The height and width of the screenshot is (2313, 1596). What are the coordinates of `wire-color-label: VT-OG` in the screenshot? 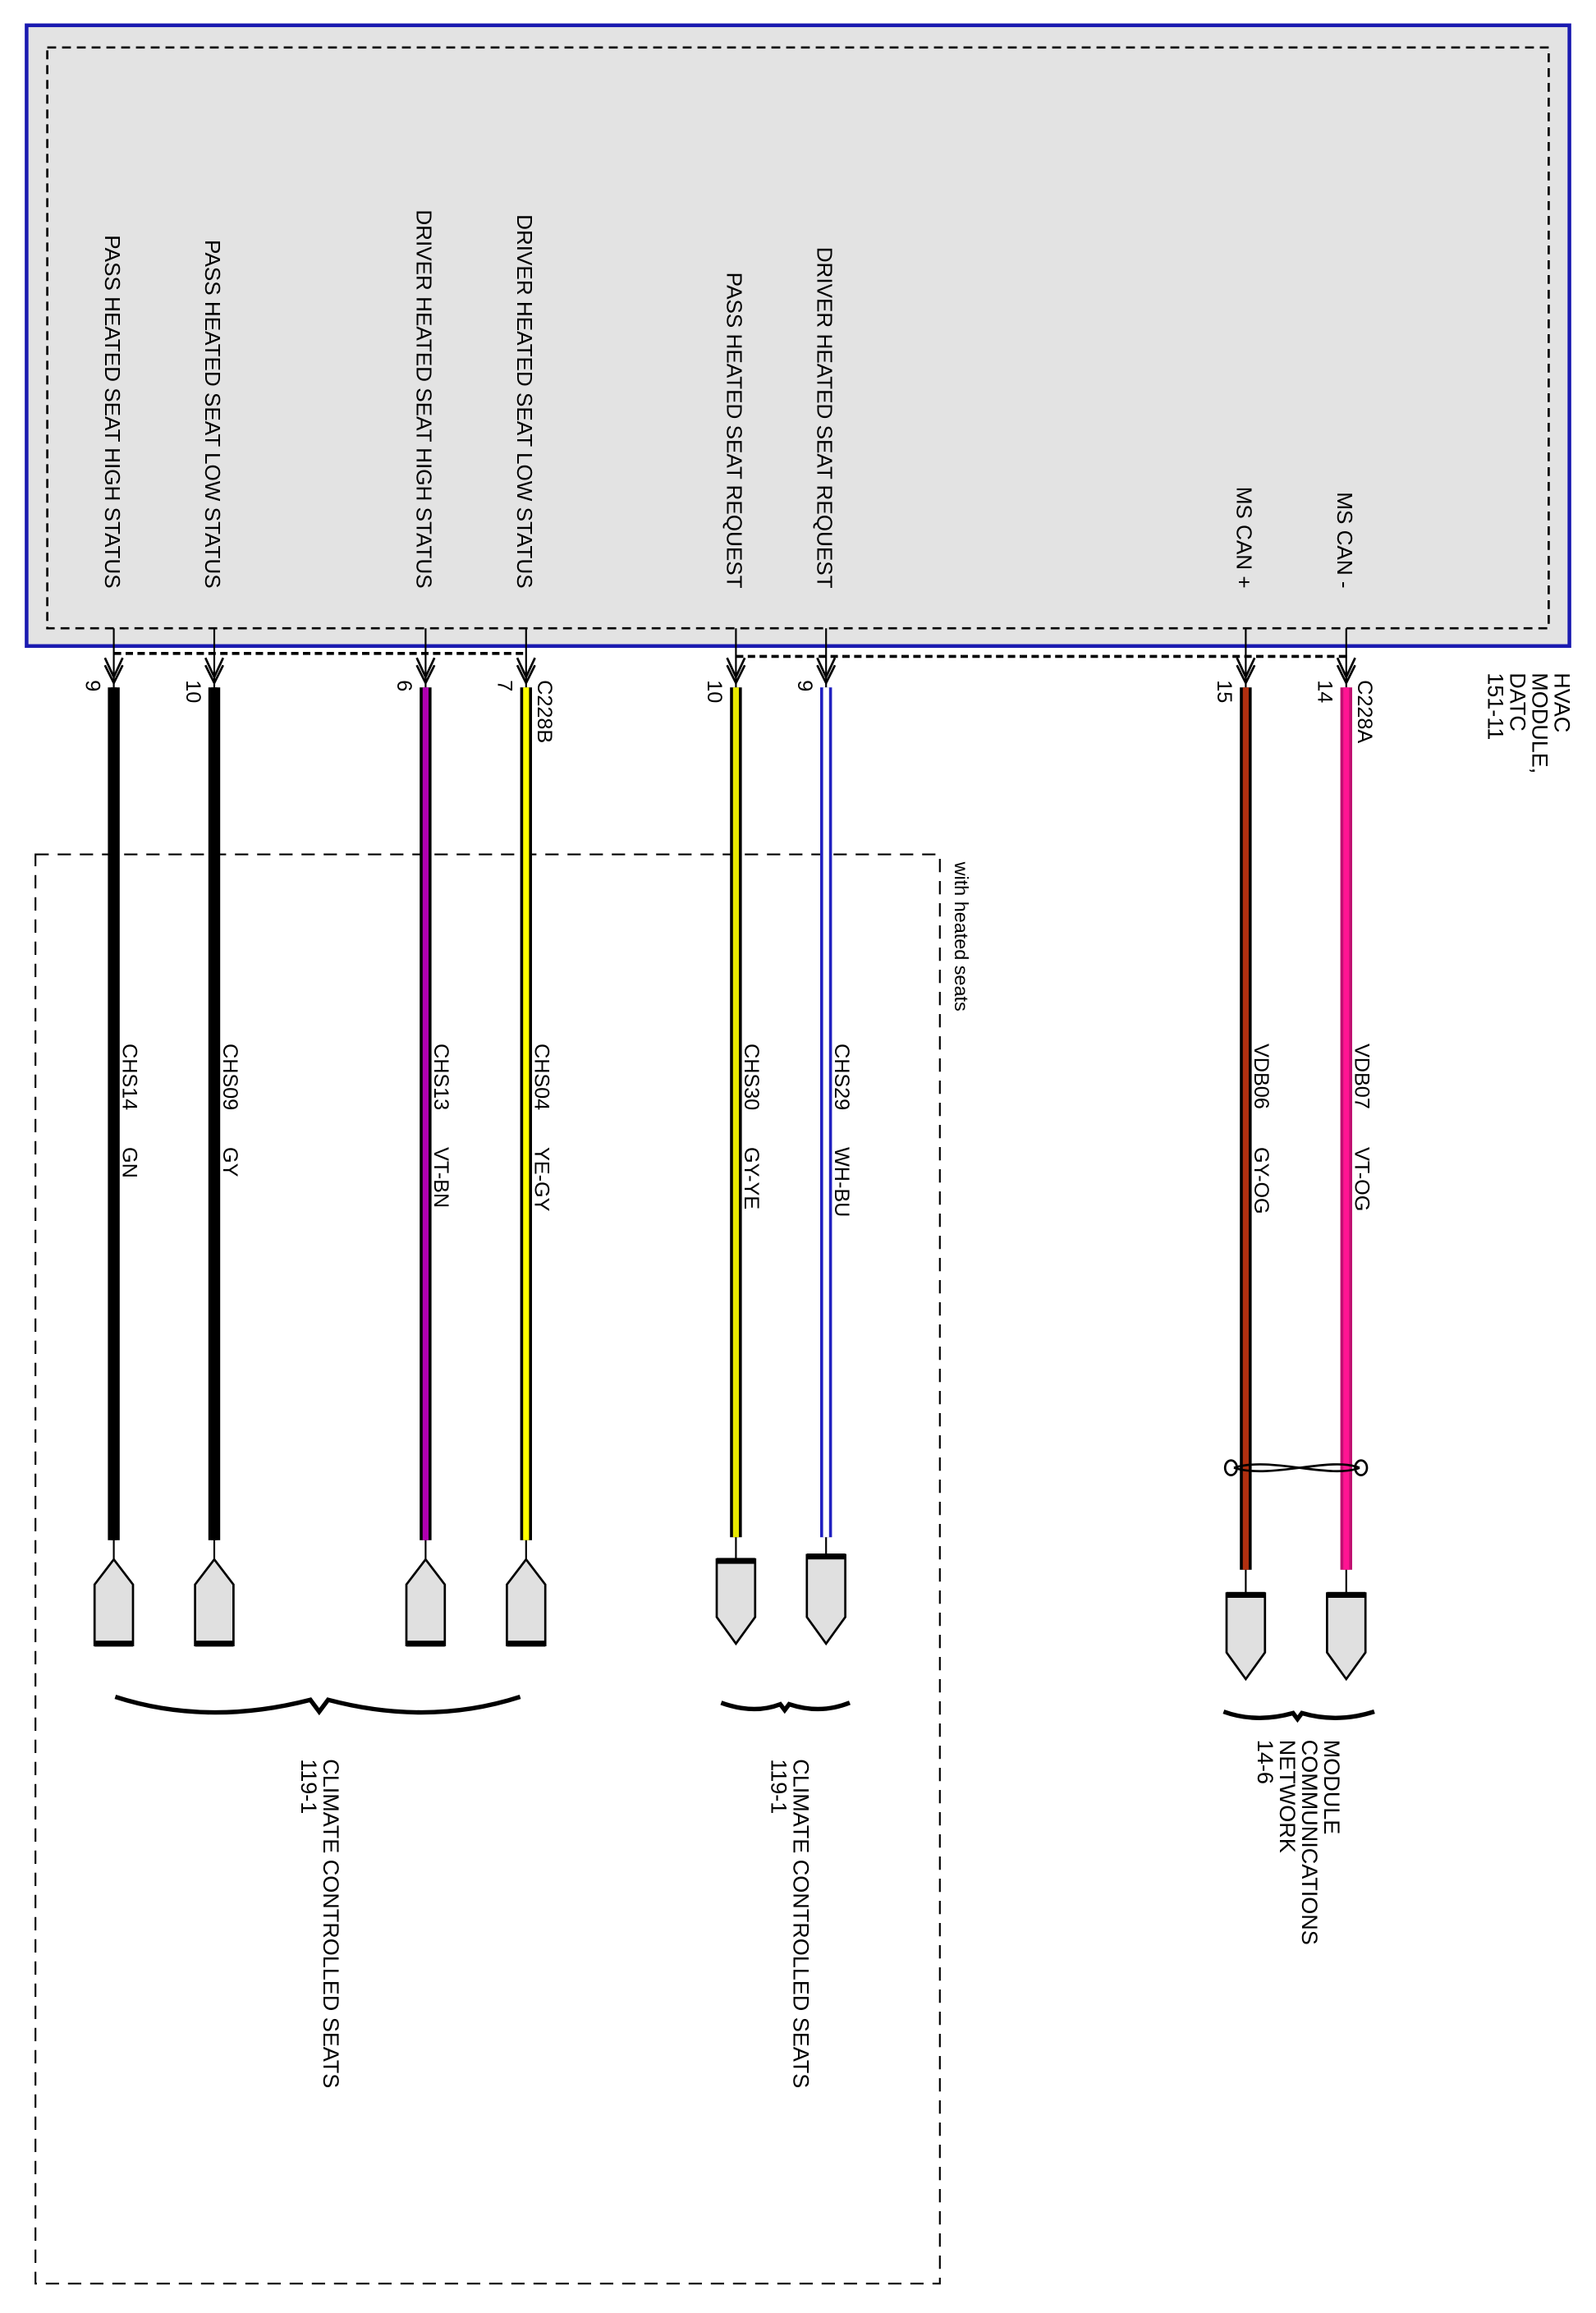 It's located at (1362, 1179).